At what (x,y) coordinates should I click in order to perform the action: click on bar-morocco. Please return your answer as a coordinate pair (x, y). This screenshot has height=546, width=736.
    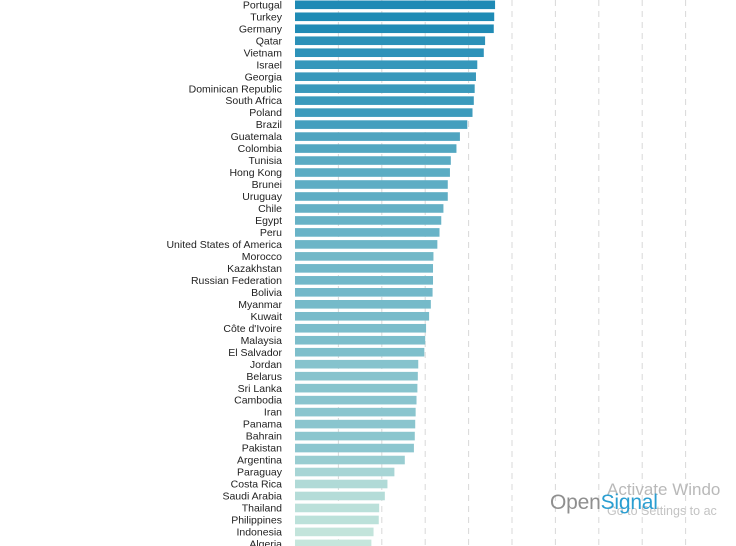
    Looking at the image, I should click on (364, 256).